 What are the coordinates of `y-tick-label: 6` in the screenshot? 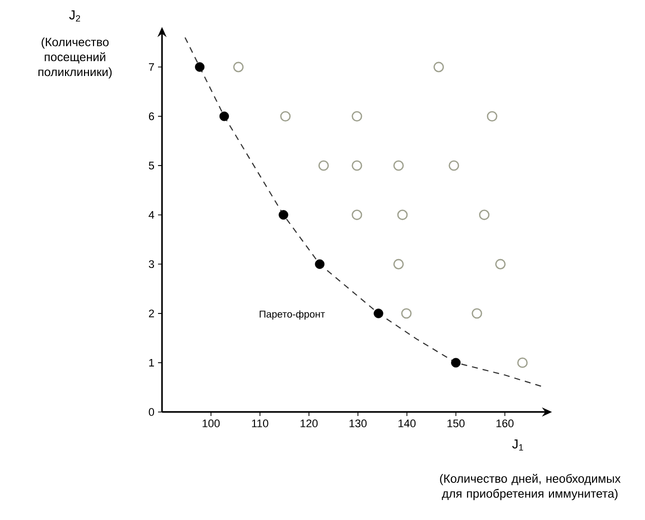 It's located at (151, 116).